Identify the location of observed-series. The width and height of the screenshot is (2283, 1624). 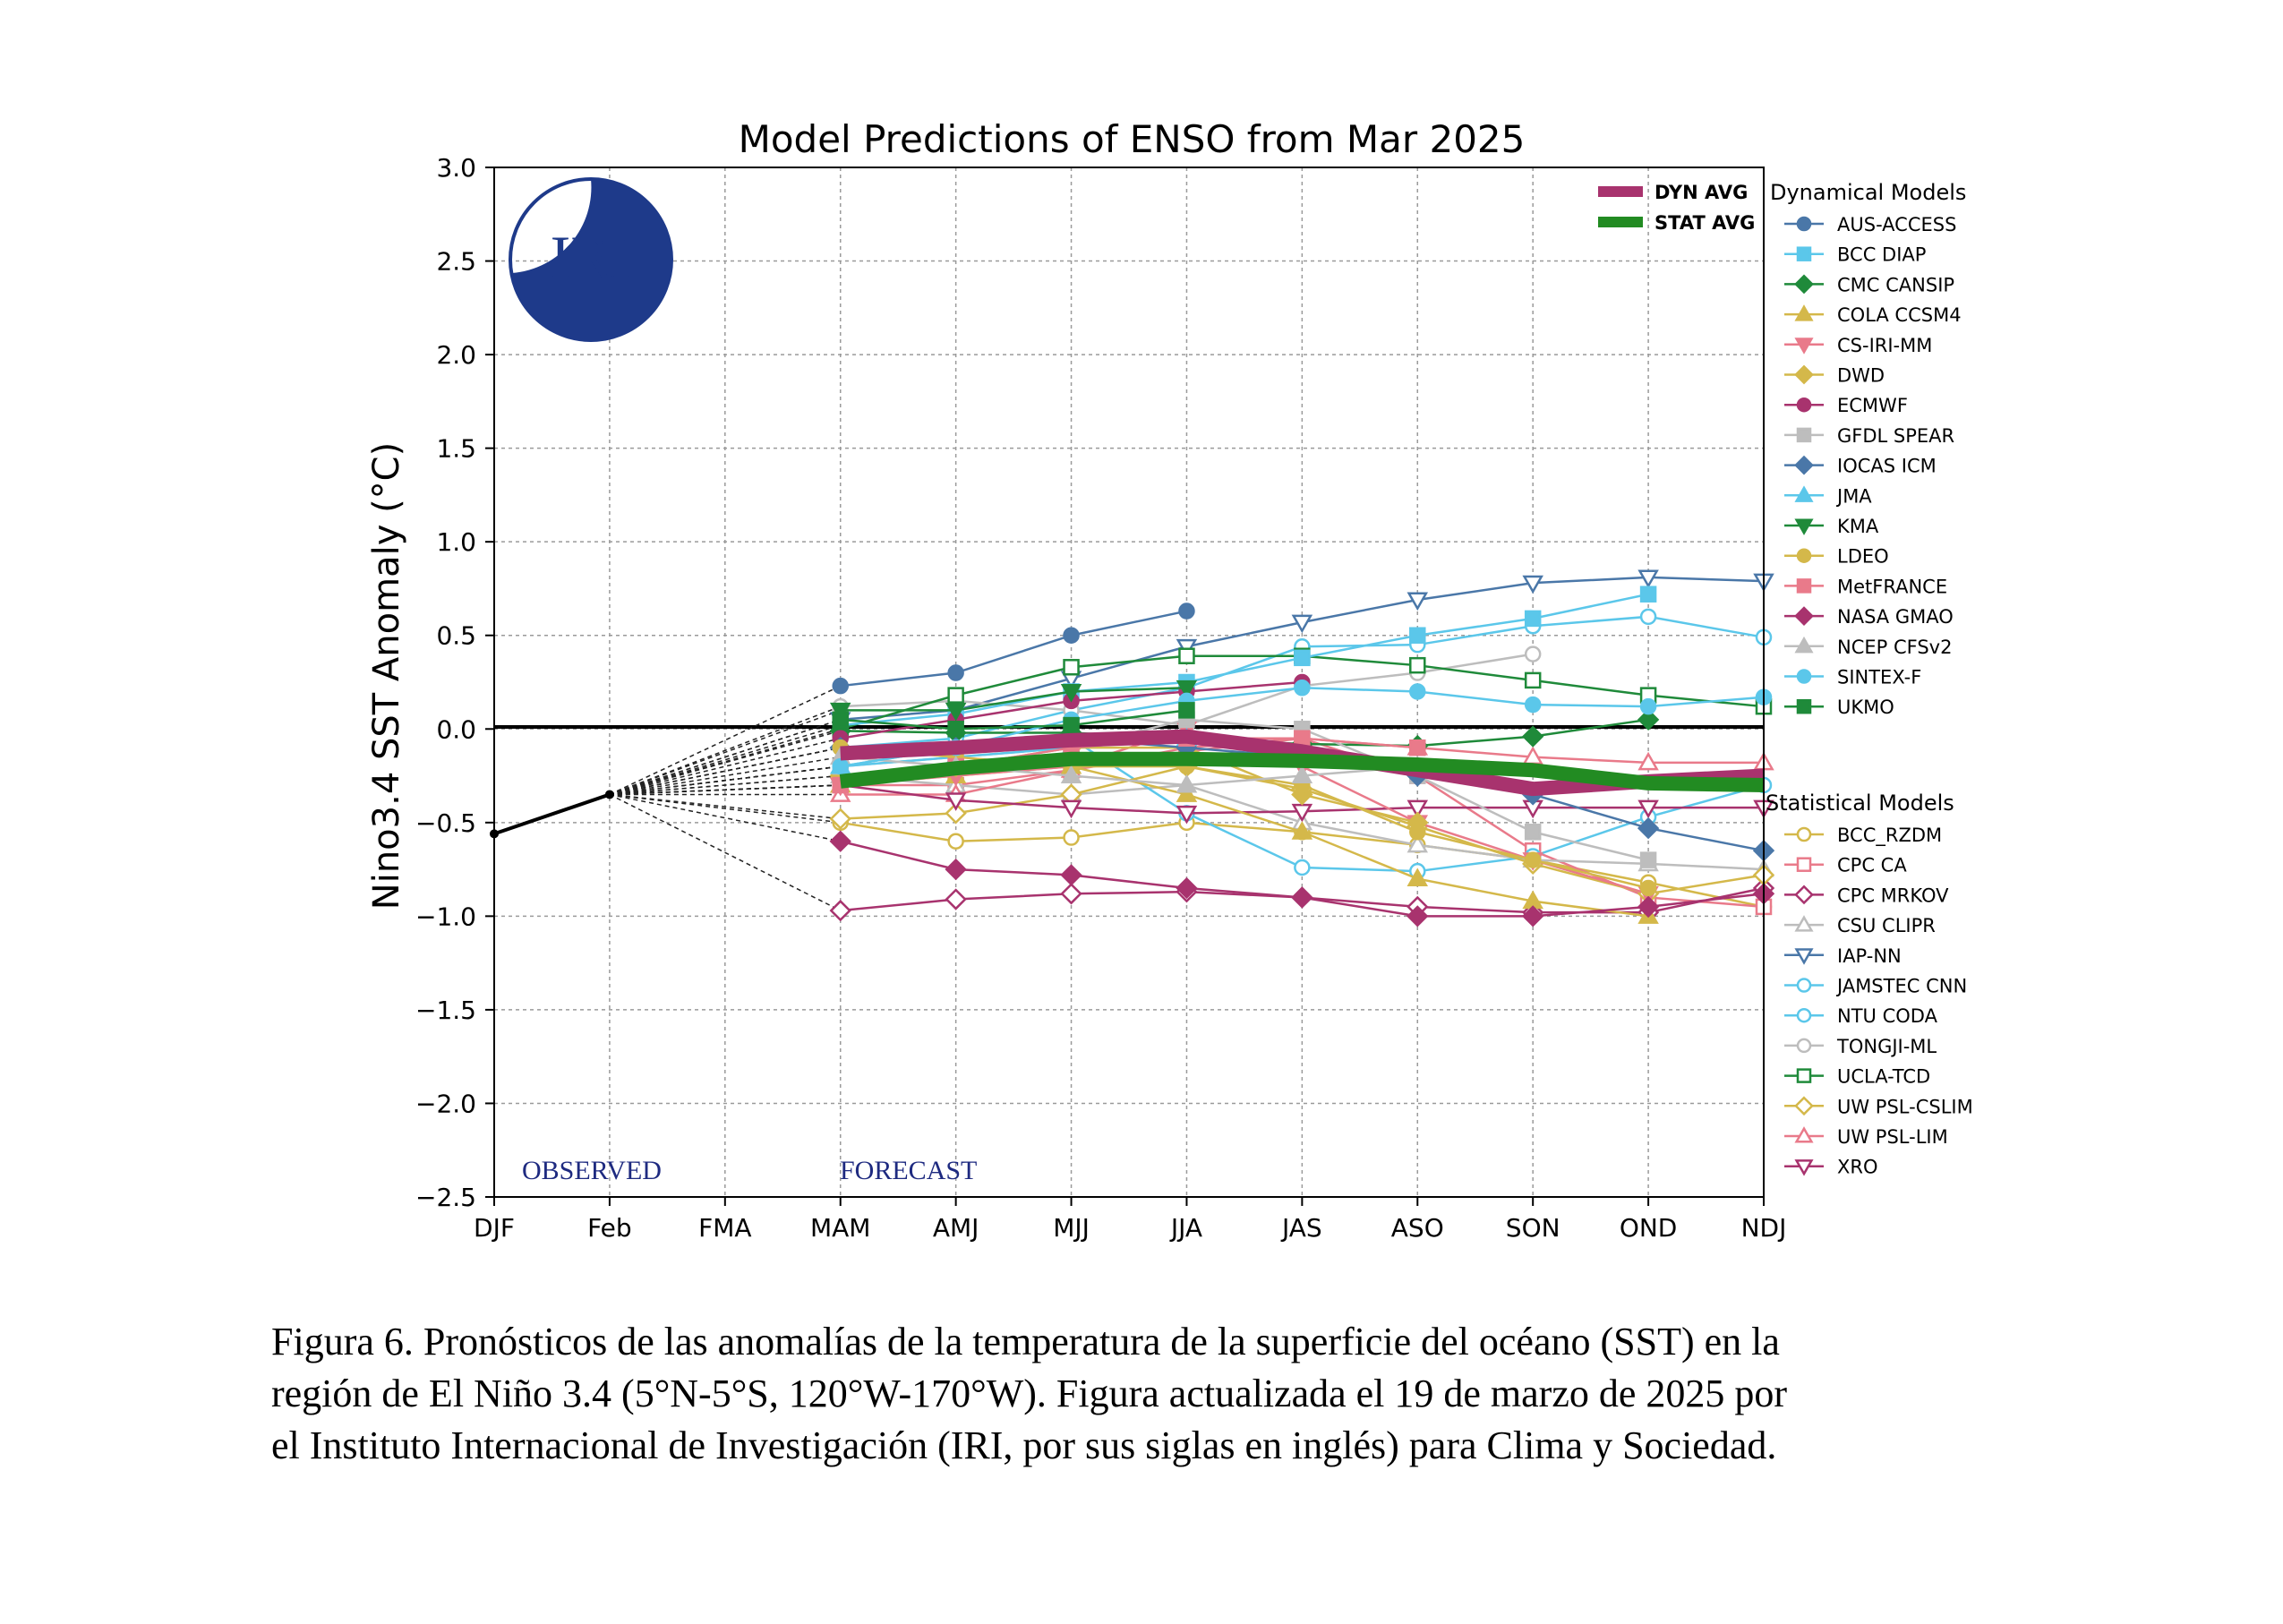
(552, 814).